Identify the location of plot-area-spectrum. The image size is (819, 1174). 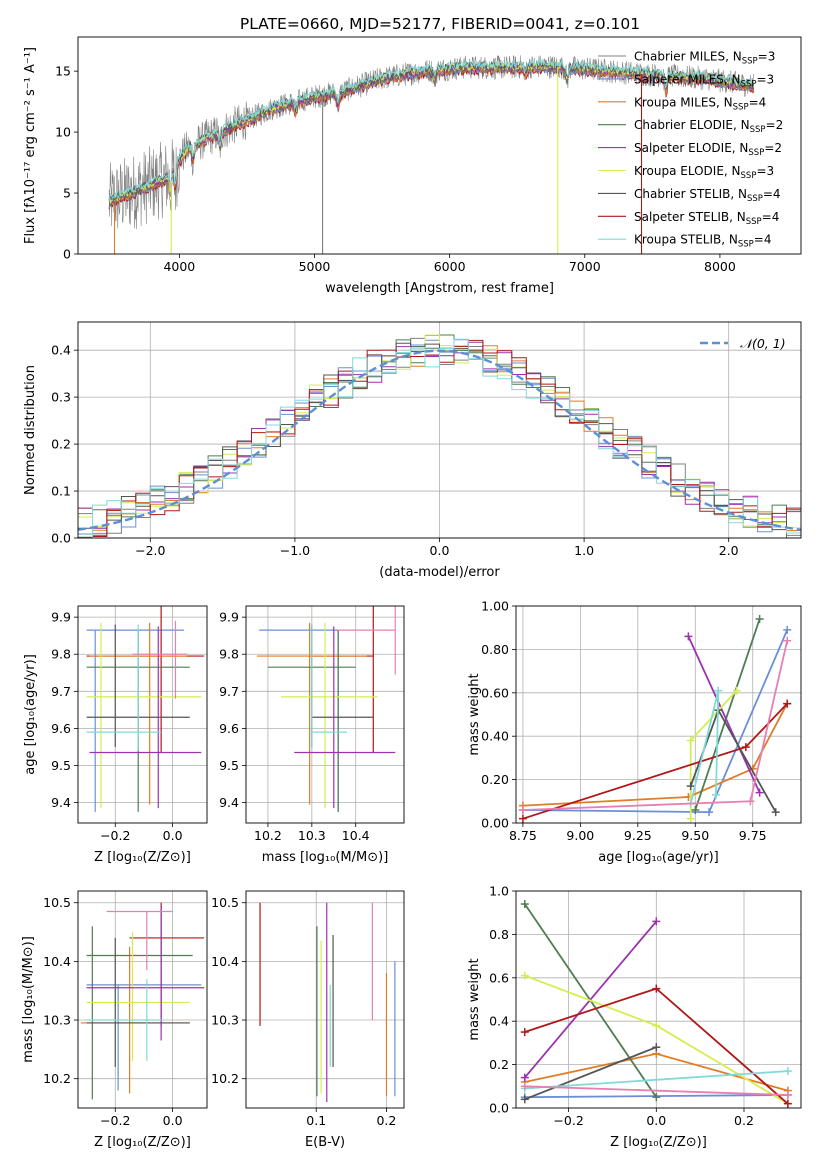
(431, 154).